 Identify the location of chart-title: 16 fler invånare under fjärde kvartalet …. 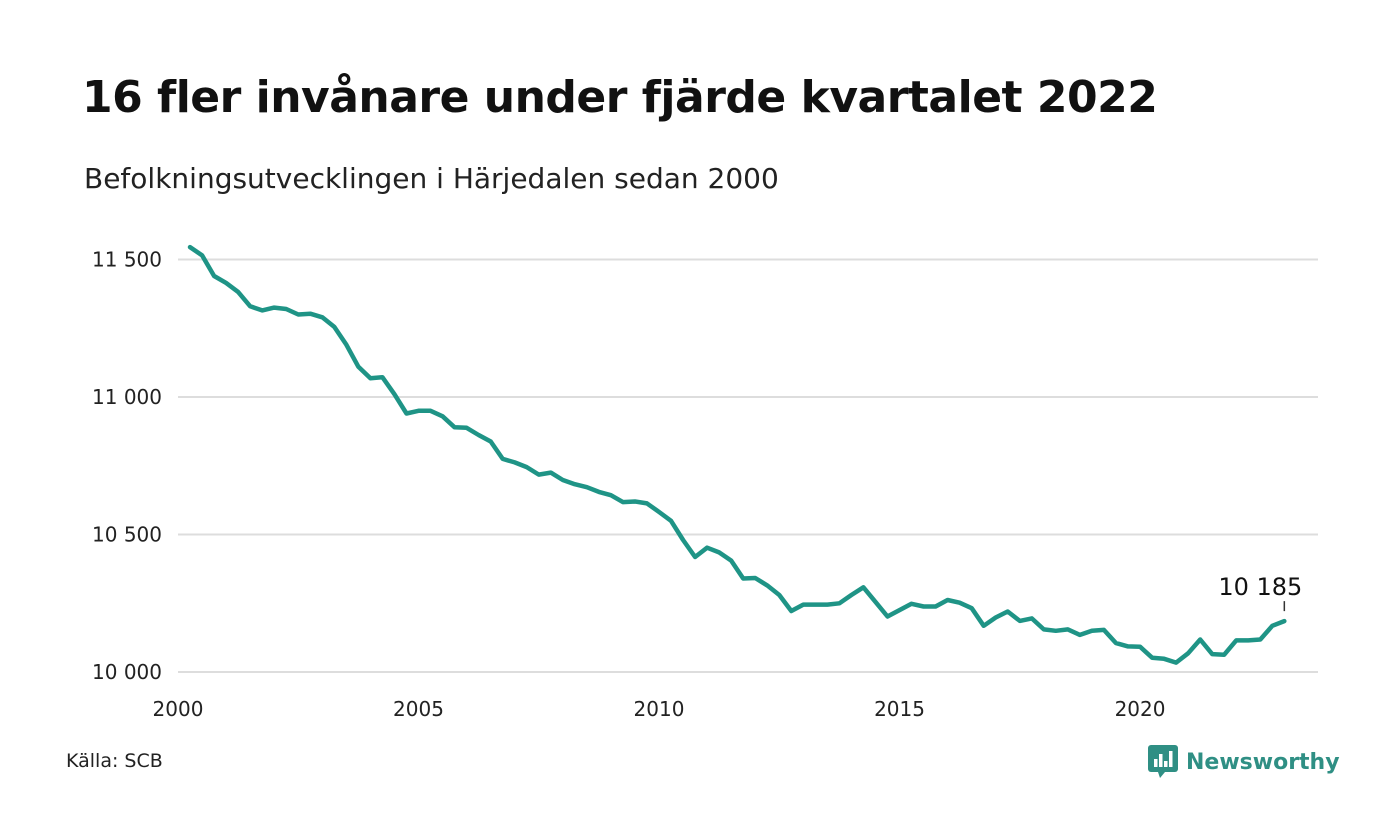
(620, 97).